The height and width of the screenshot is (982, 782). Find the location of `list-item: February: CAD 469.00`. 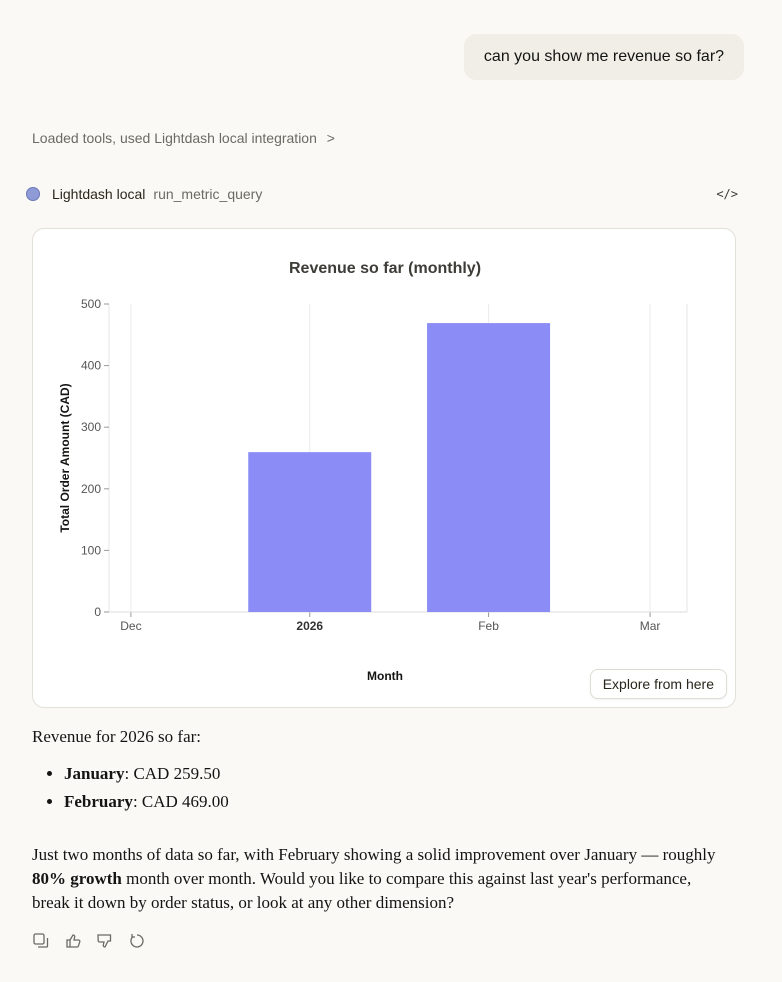

list-item: February: CAD 469.00 is located at coordinates (146, 802).